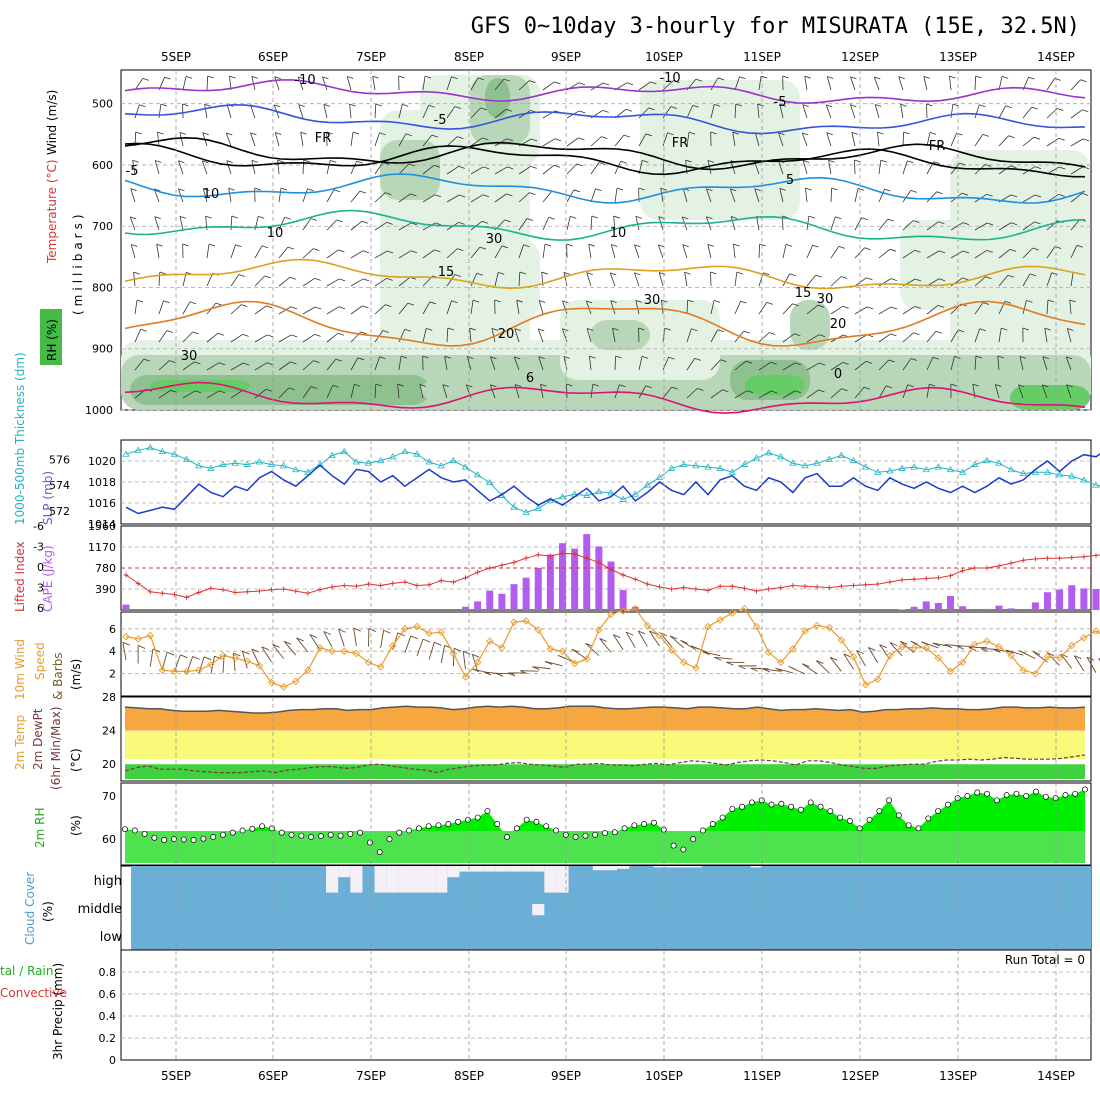 The image size is (1100, 1100). I want to click on isotherm-label: 20, so click(838, 324).